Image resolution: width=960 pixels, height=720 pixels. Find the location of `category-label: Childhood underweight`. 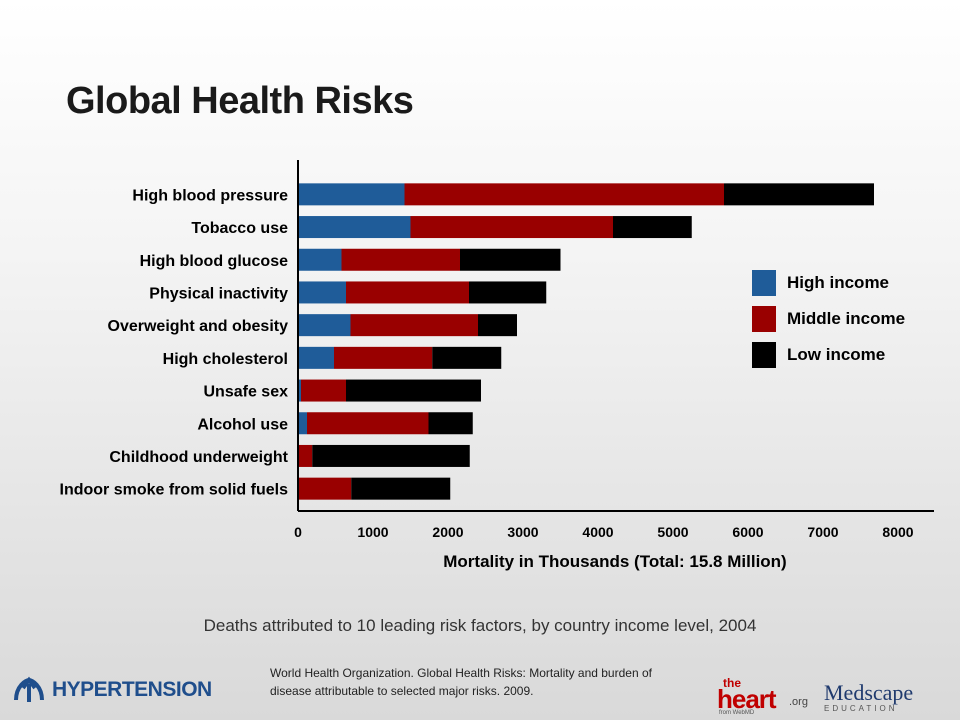

category-label: Childhood underweight is located at coordinates (198, 457).